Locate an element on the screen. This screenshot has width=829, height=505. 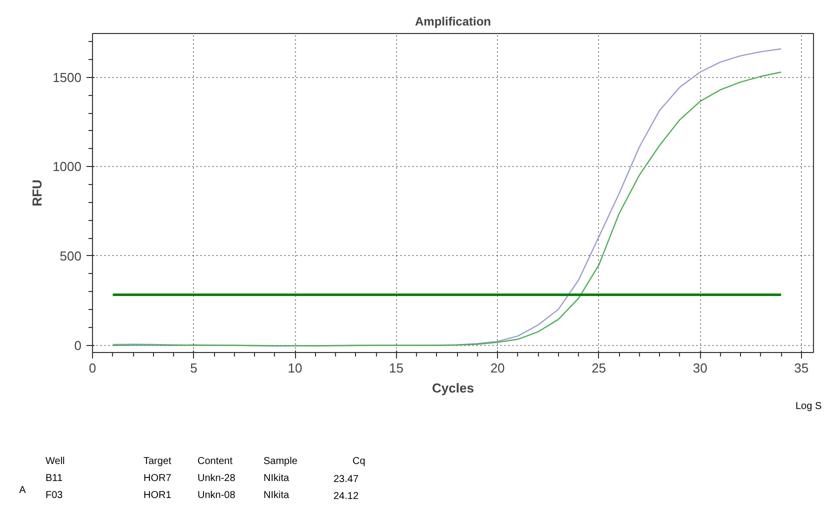
x-tick-label: 20 is located at coordinates (497, 368).